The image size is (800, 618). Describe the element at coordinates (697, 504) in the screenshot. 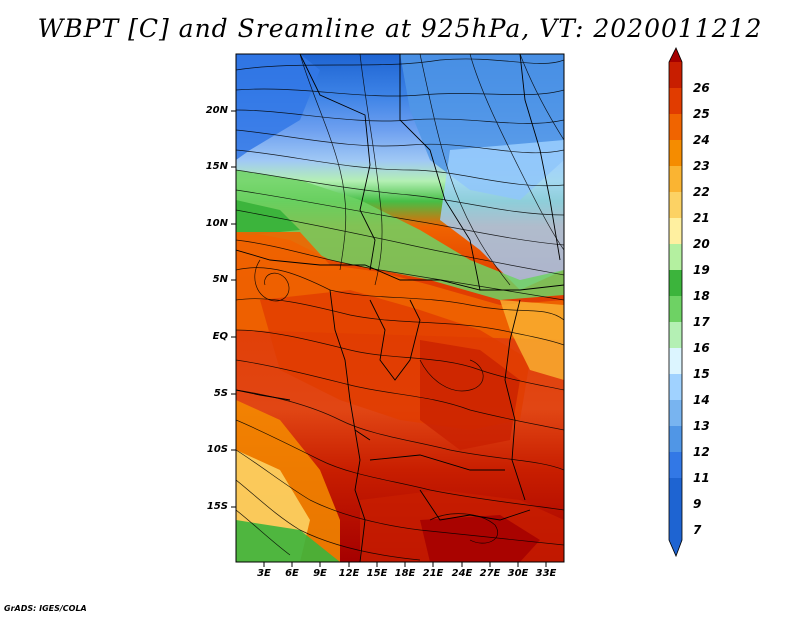

I see `colorbar-label-9: 9` at that location.